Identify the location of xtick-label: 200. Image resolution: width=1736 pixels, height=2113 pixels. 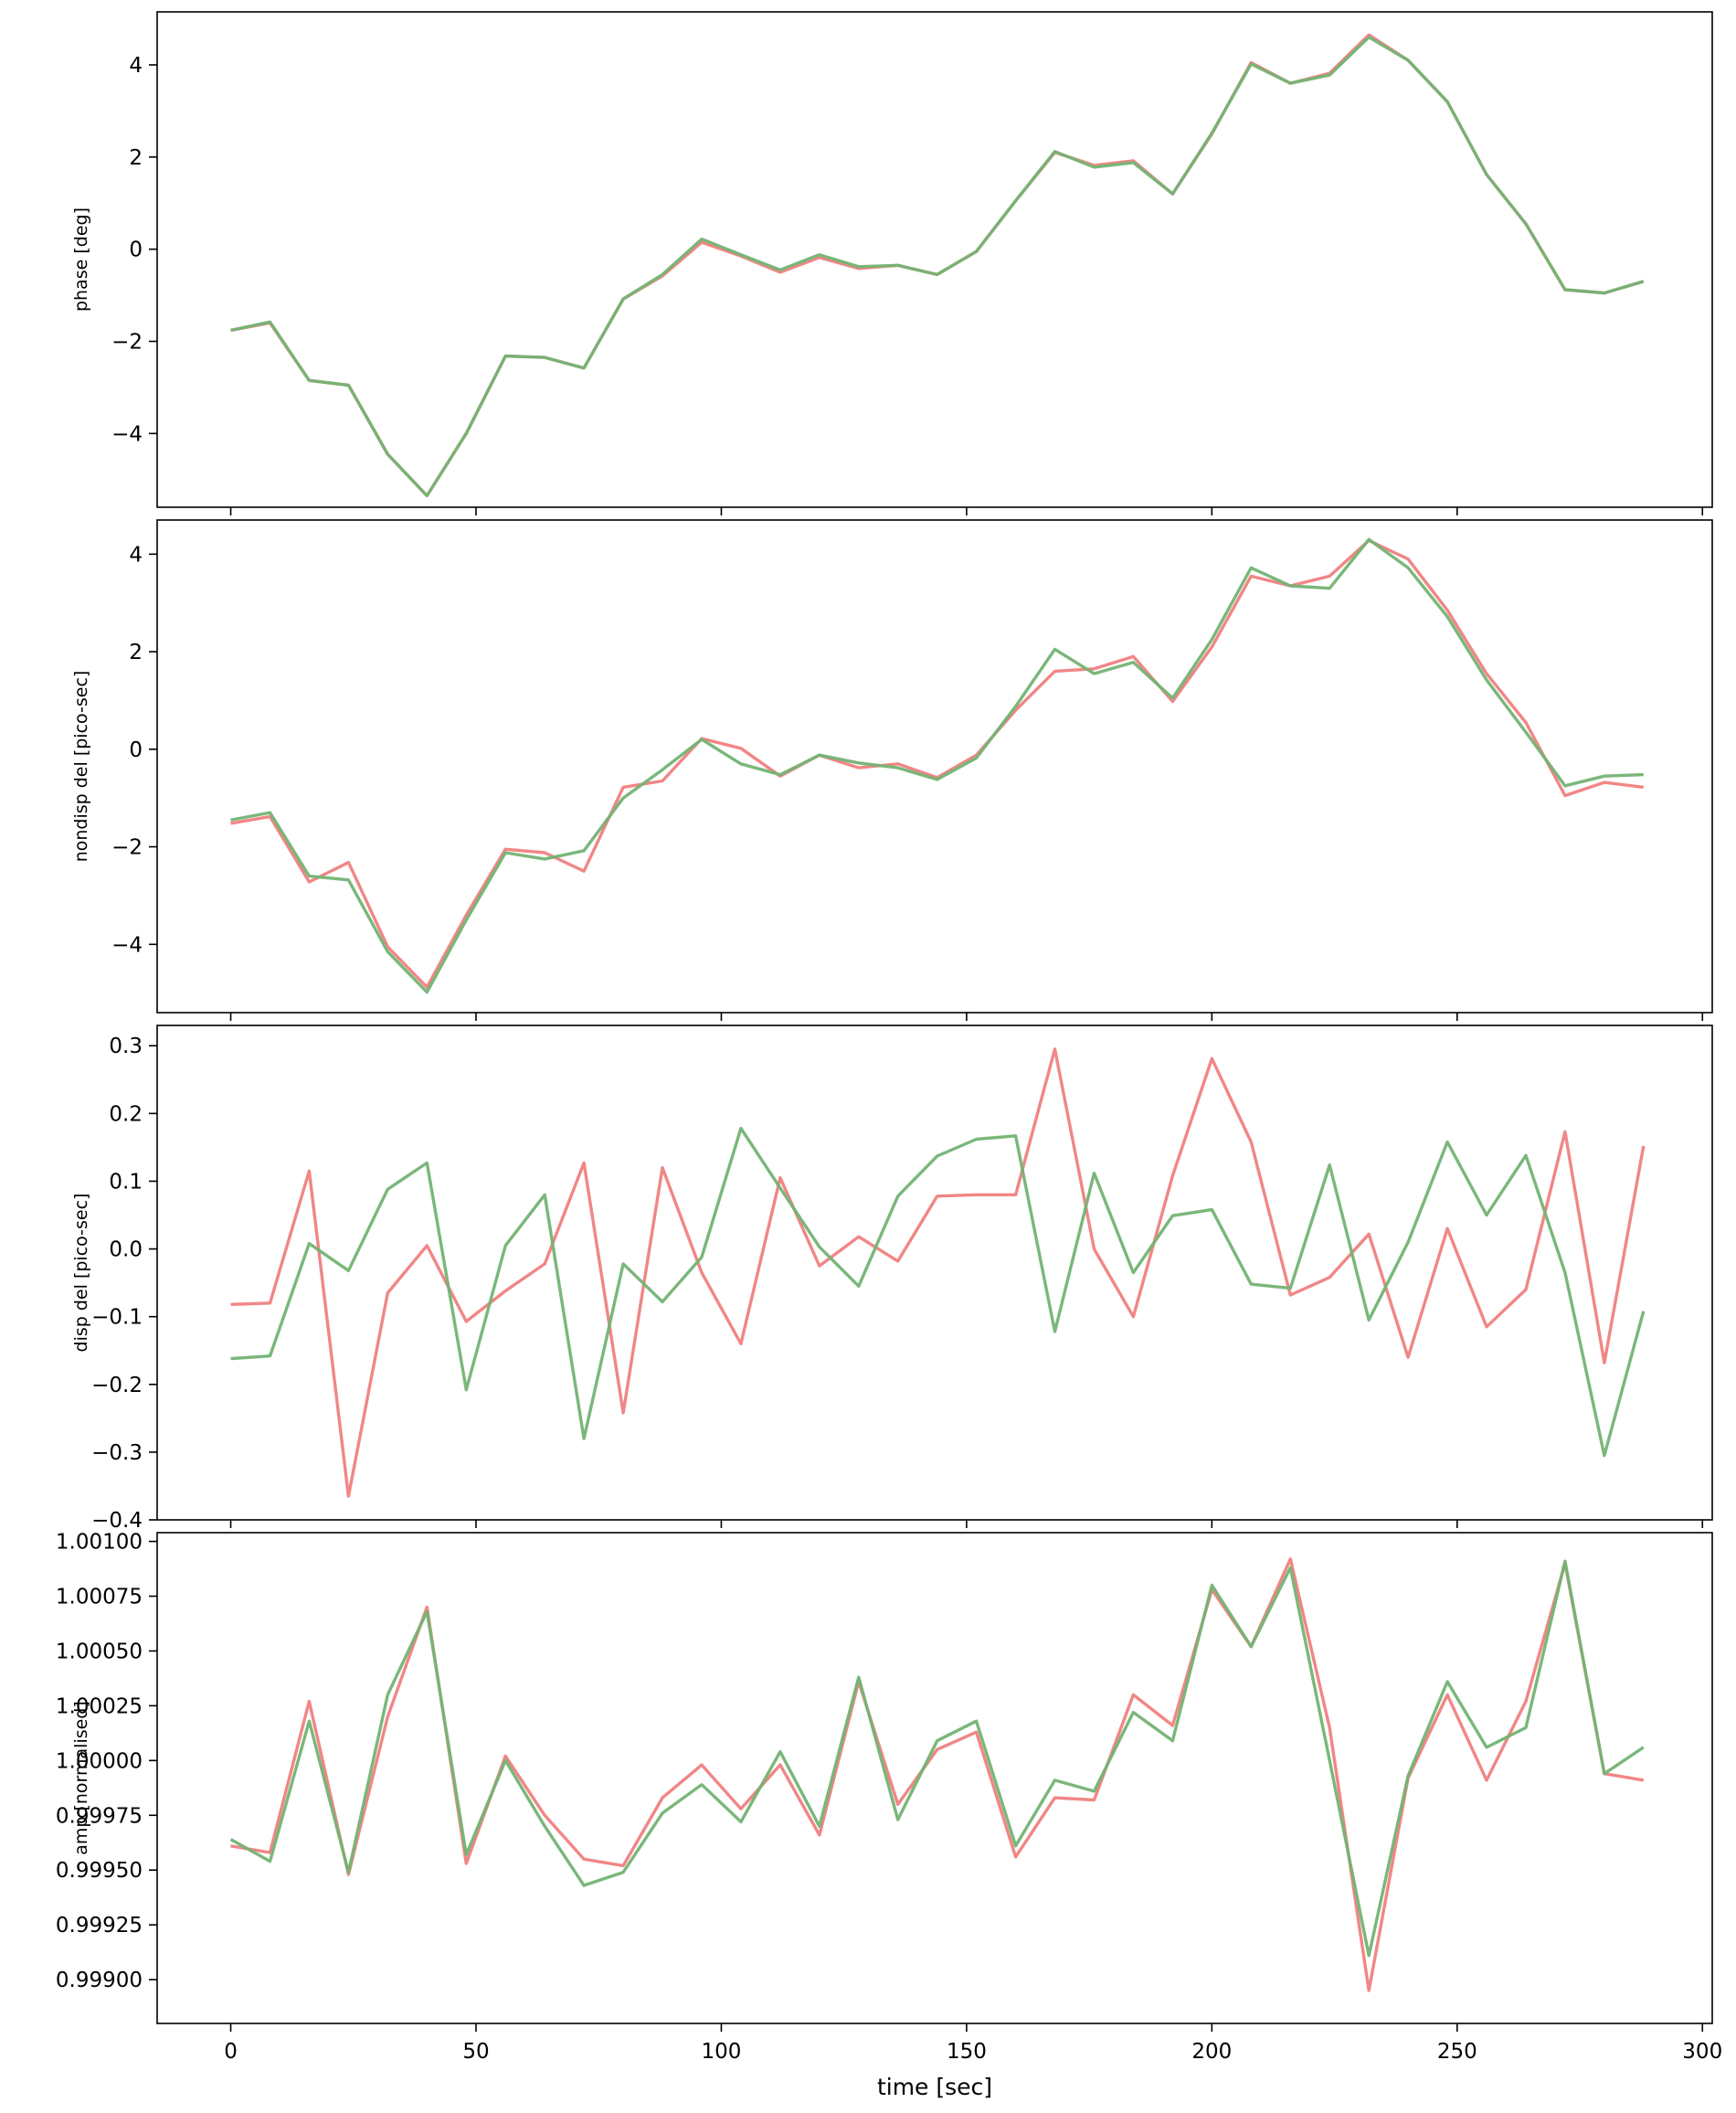
(1211, 2052).